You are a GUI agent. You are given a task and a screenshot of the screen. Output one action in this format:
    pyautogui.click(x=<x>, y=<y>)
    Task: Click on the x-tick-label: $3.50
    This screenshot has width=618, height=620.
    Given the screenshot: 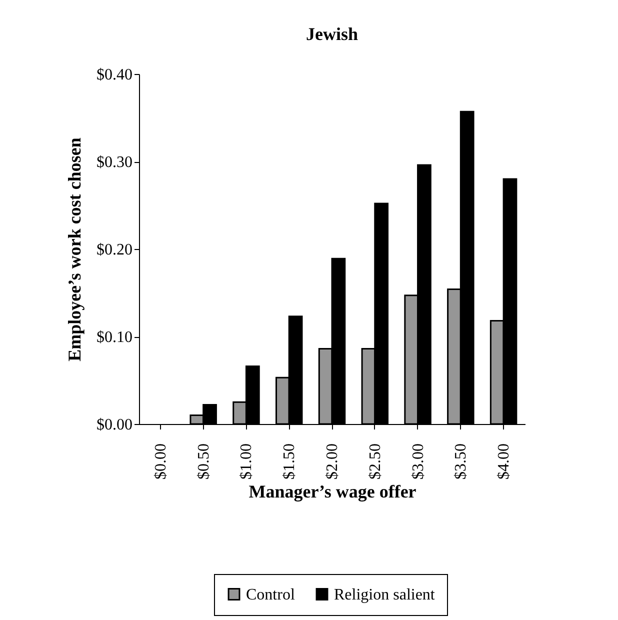 What is the action you would take?
    pyautogui.click(x=461, y=462)
    